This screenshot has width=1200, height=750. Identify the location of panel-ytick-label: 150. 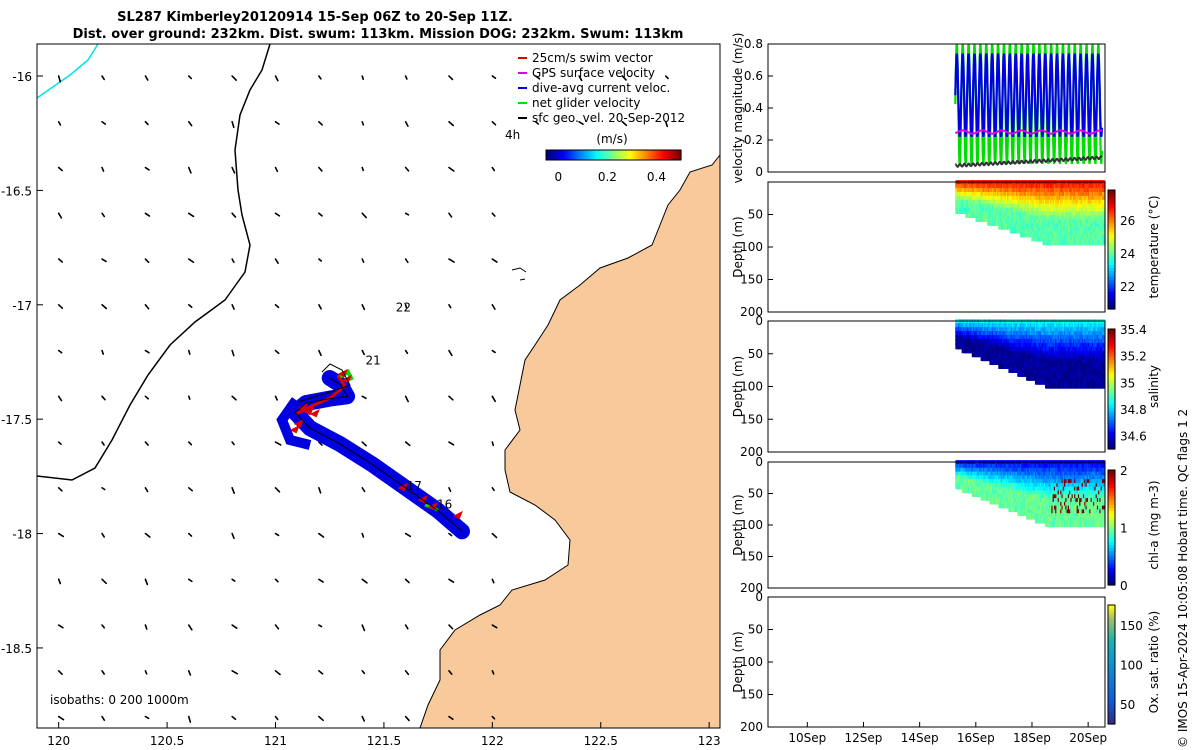
(751, 419).